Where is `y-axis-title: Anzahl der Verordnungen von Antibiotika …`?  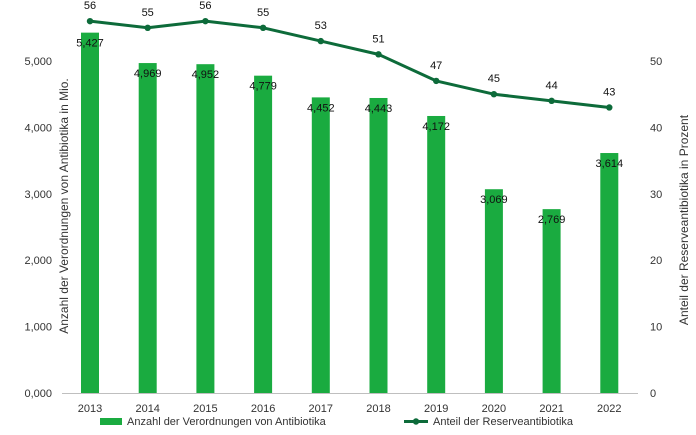 y-axis-title: Anzahl der Verordnungen von Antibiotika … is located at coordinates (64, 206).